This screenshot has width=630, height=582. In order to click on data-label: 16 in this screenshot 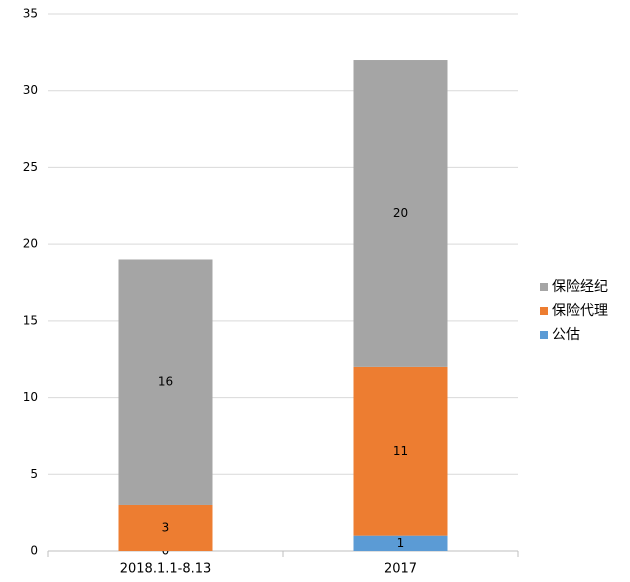, I will do `click(165, 382)`.